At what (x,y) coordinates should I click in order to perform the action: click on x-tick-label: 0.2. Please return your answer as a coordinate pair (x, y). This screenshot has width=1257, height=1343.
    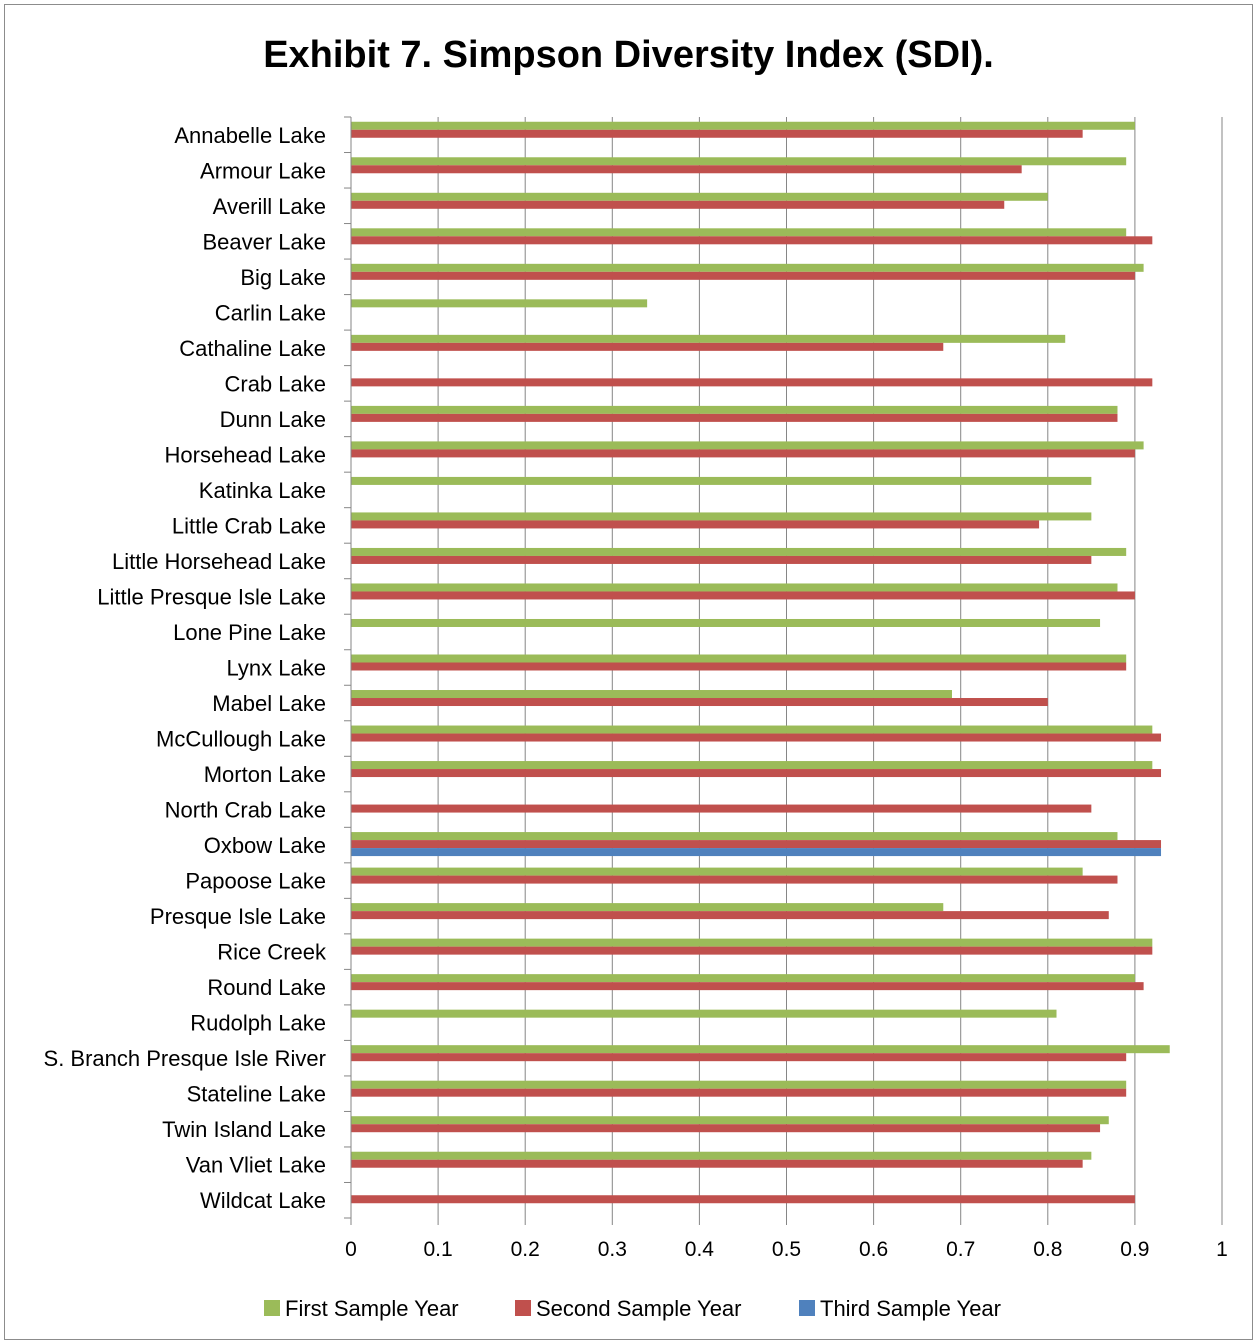
    Looking at the image, I should click on (525, 1249).